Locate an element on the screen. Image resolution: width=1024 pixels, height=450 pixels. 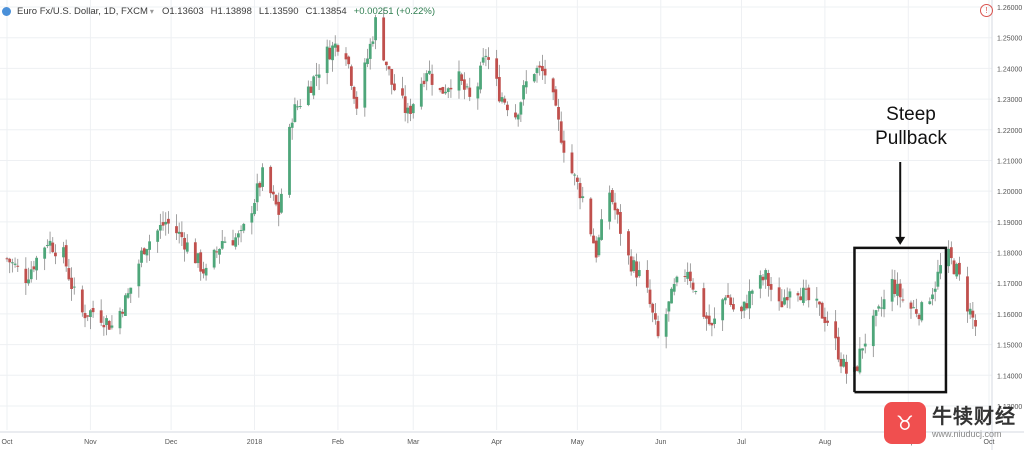
alert-icon: ! is located at coordinates (986, 10).